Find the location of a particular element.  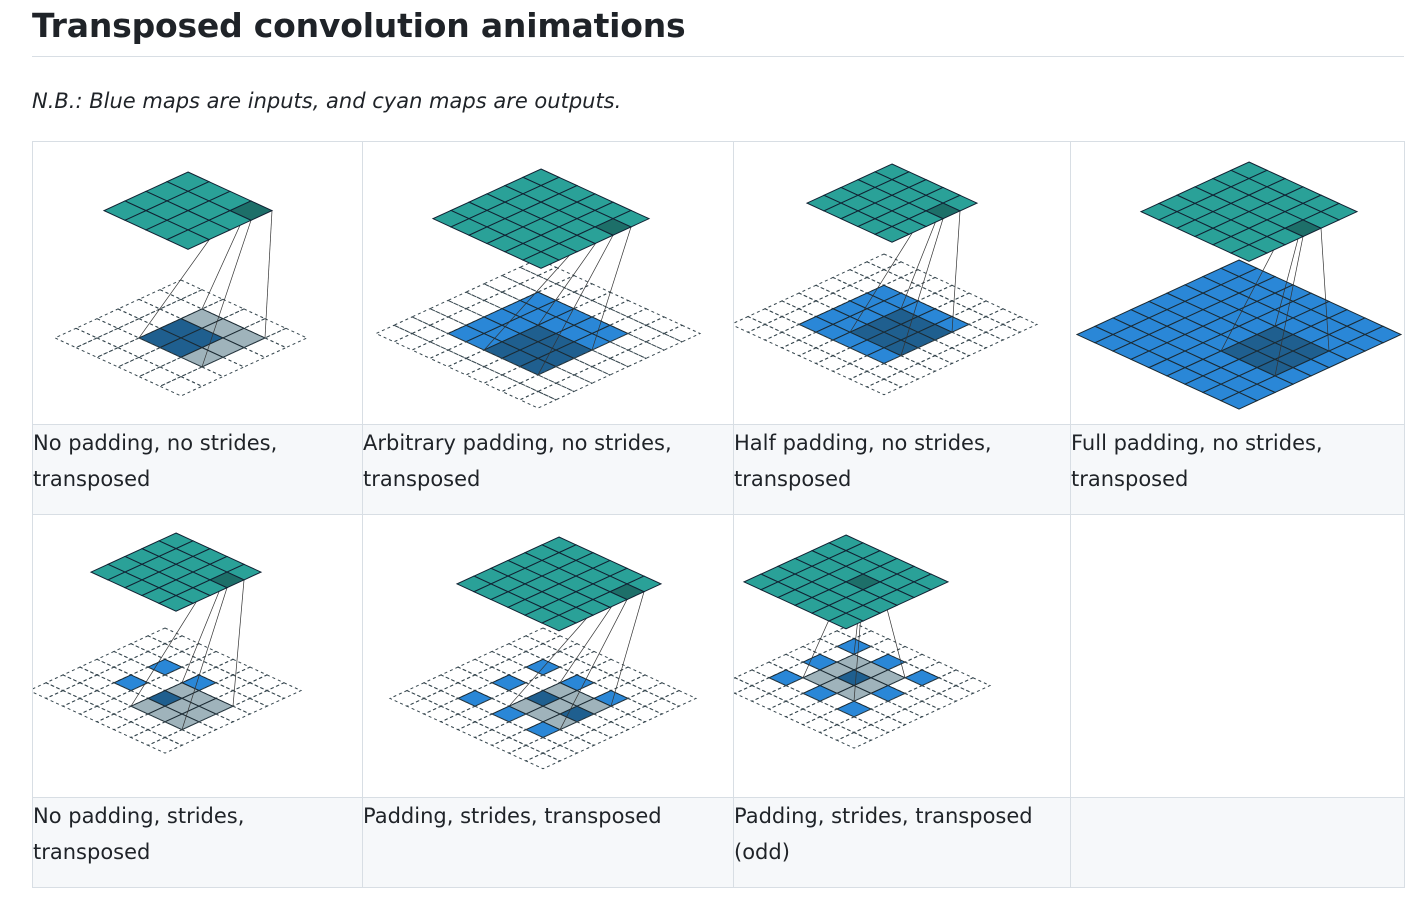

full-padding-no-strides-transposed-animation is located at coordinates (1239, 285).